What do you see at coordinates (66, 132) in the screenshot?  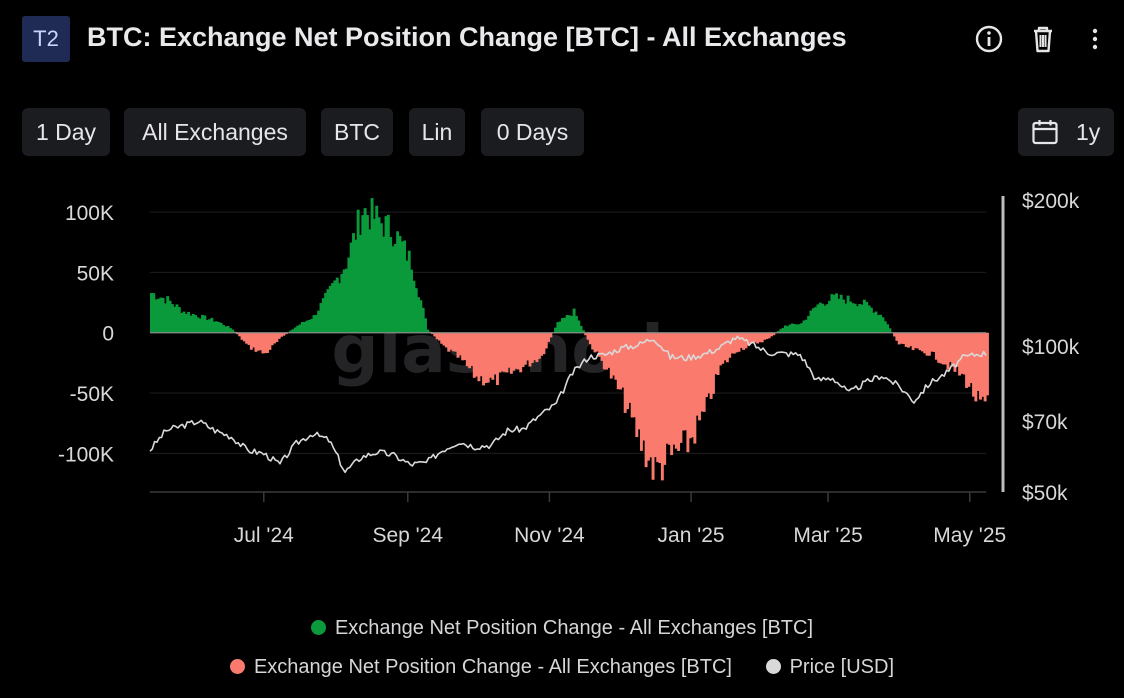 I see `resolution-button: 1 Day` at bounding box center [66, 132].